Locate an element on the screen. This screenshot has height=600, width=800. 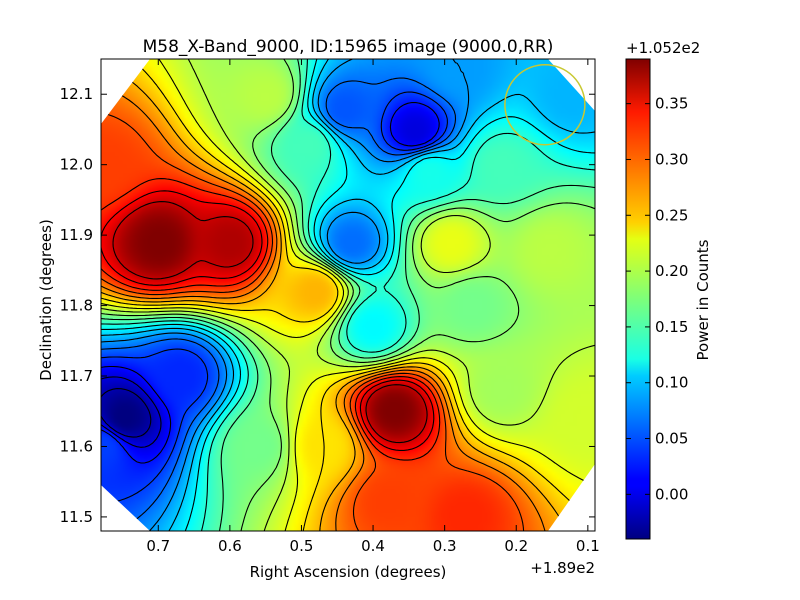
y-tick-label: 12.0 is located at coordinates (76, 165).